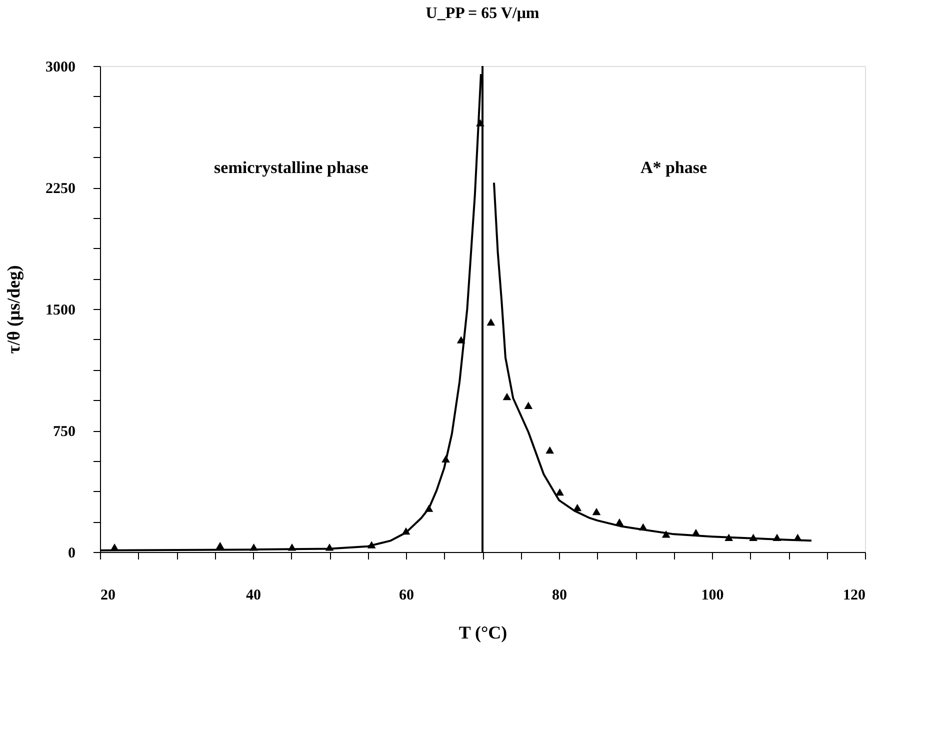  What do you see at coordinates (483, 13) in the screenshot?
I see `chart-title: U_PP = 65 V/μm` at bounding box center [483, 13].